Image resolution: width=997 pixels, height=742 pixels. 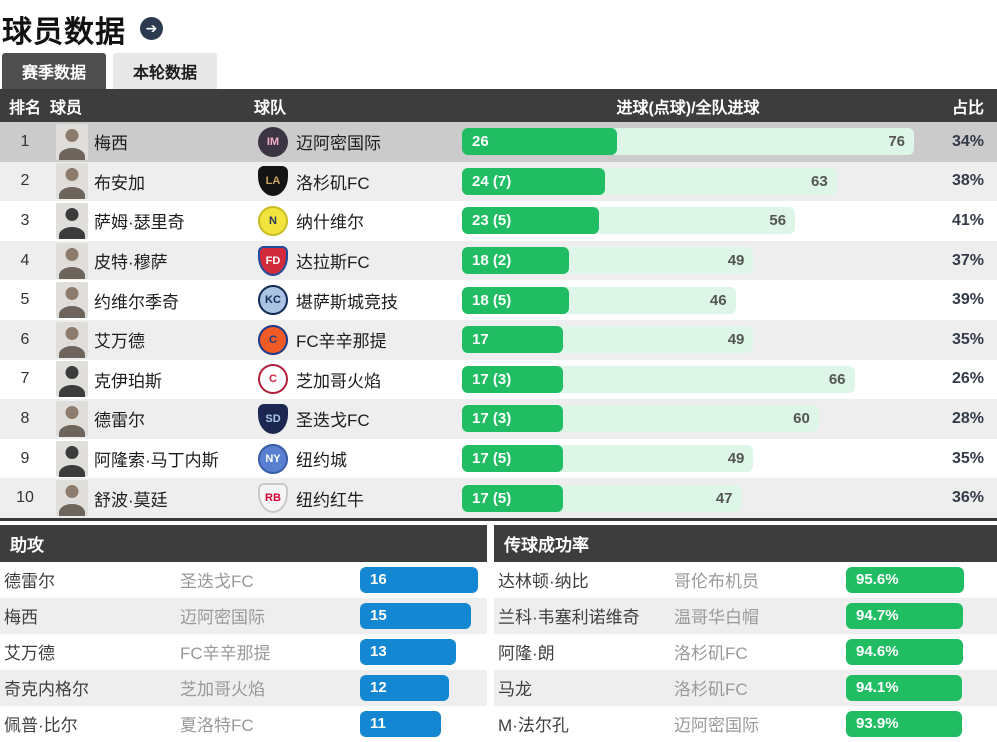 What do you see at coordinates (688, 498) in the screenshot?
I see `goals-bar: 47 17 (5)` at bounding box center [688, 498].